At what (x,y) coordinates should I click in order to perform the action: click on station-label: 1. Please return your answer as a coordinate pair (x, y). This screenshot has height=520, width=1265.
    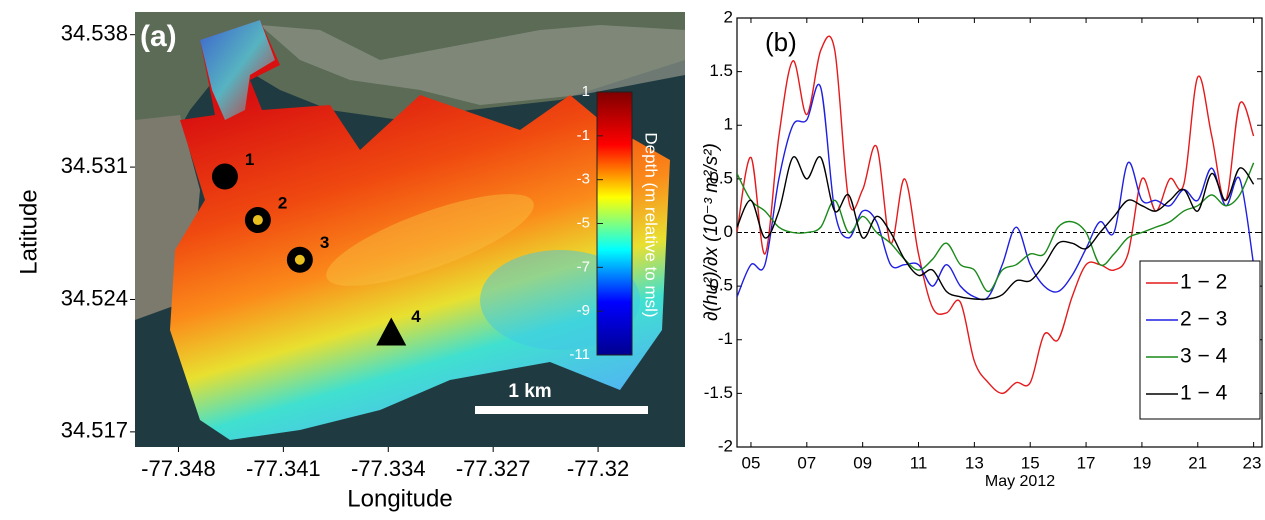
    Looking at the image, I should click on (249, 159).